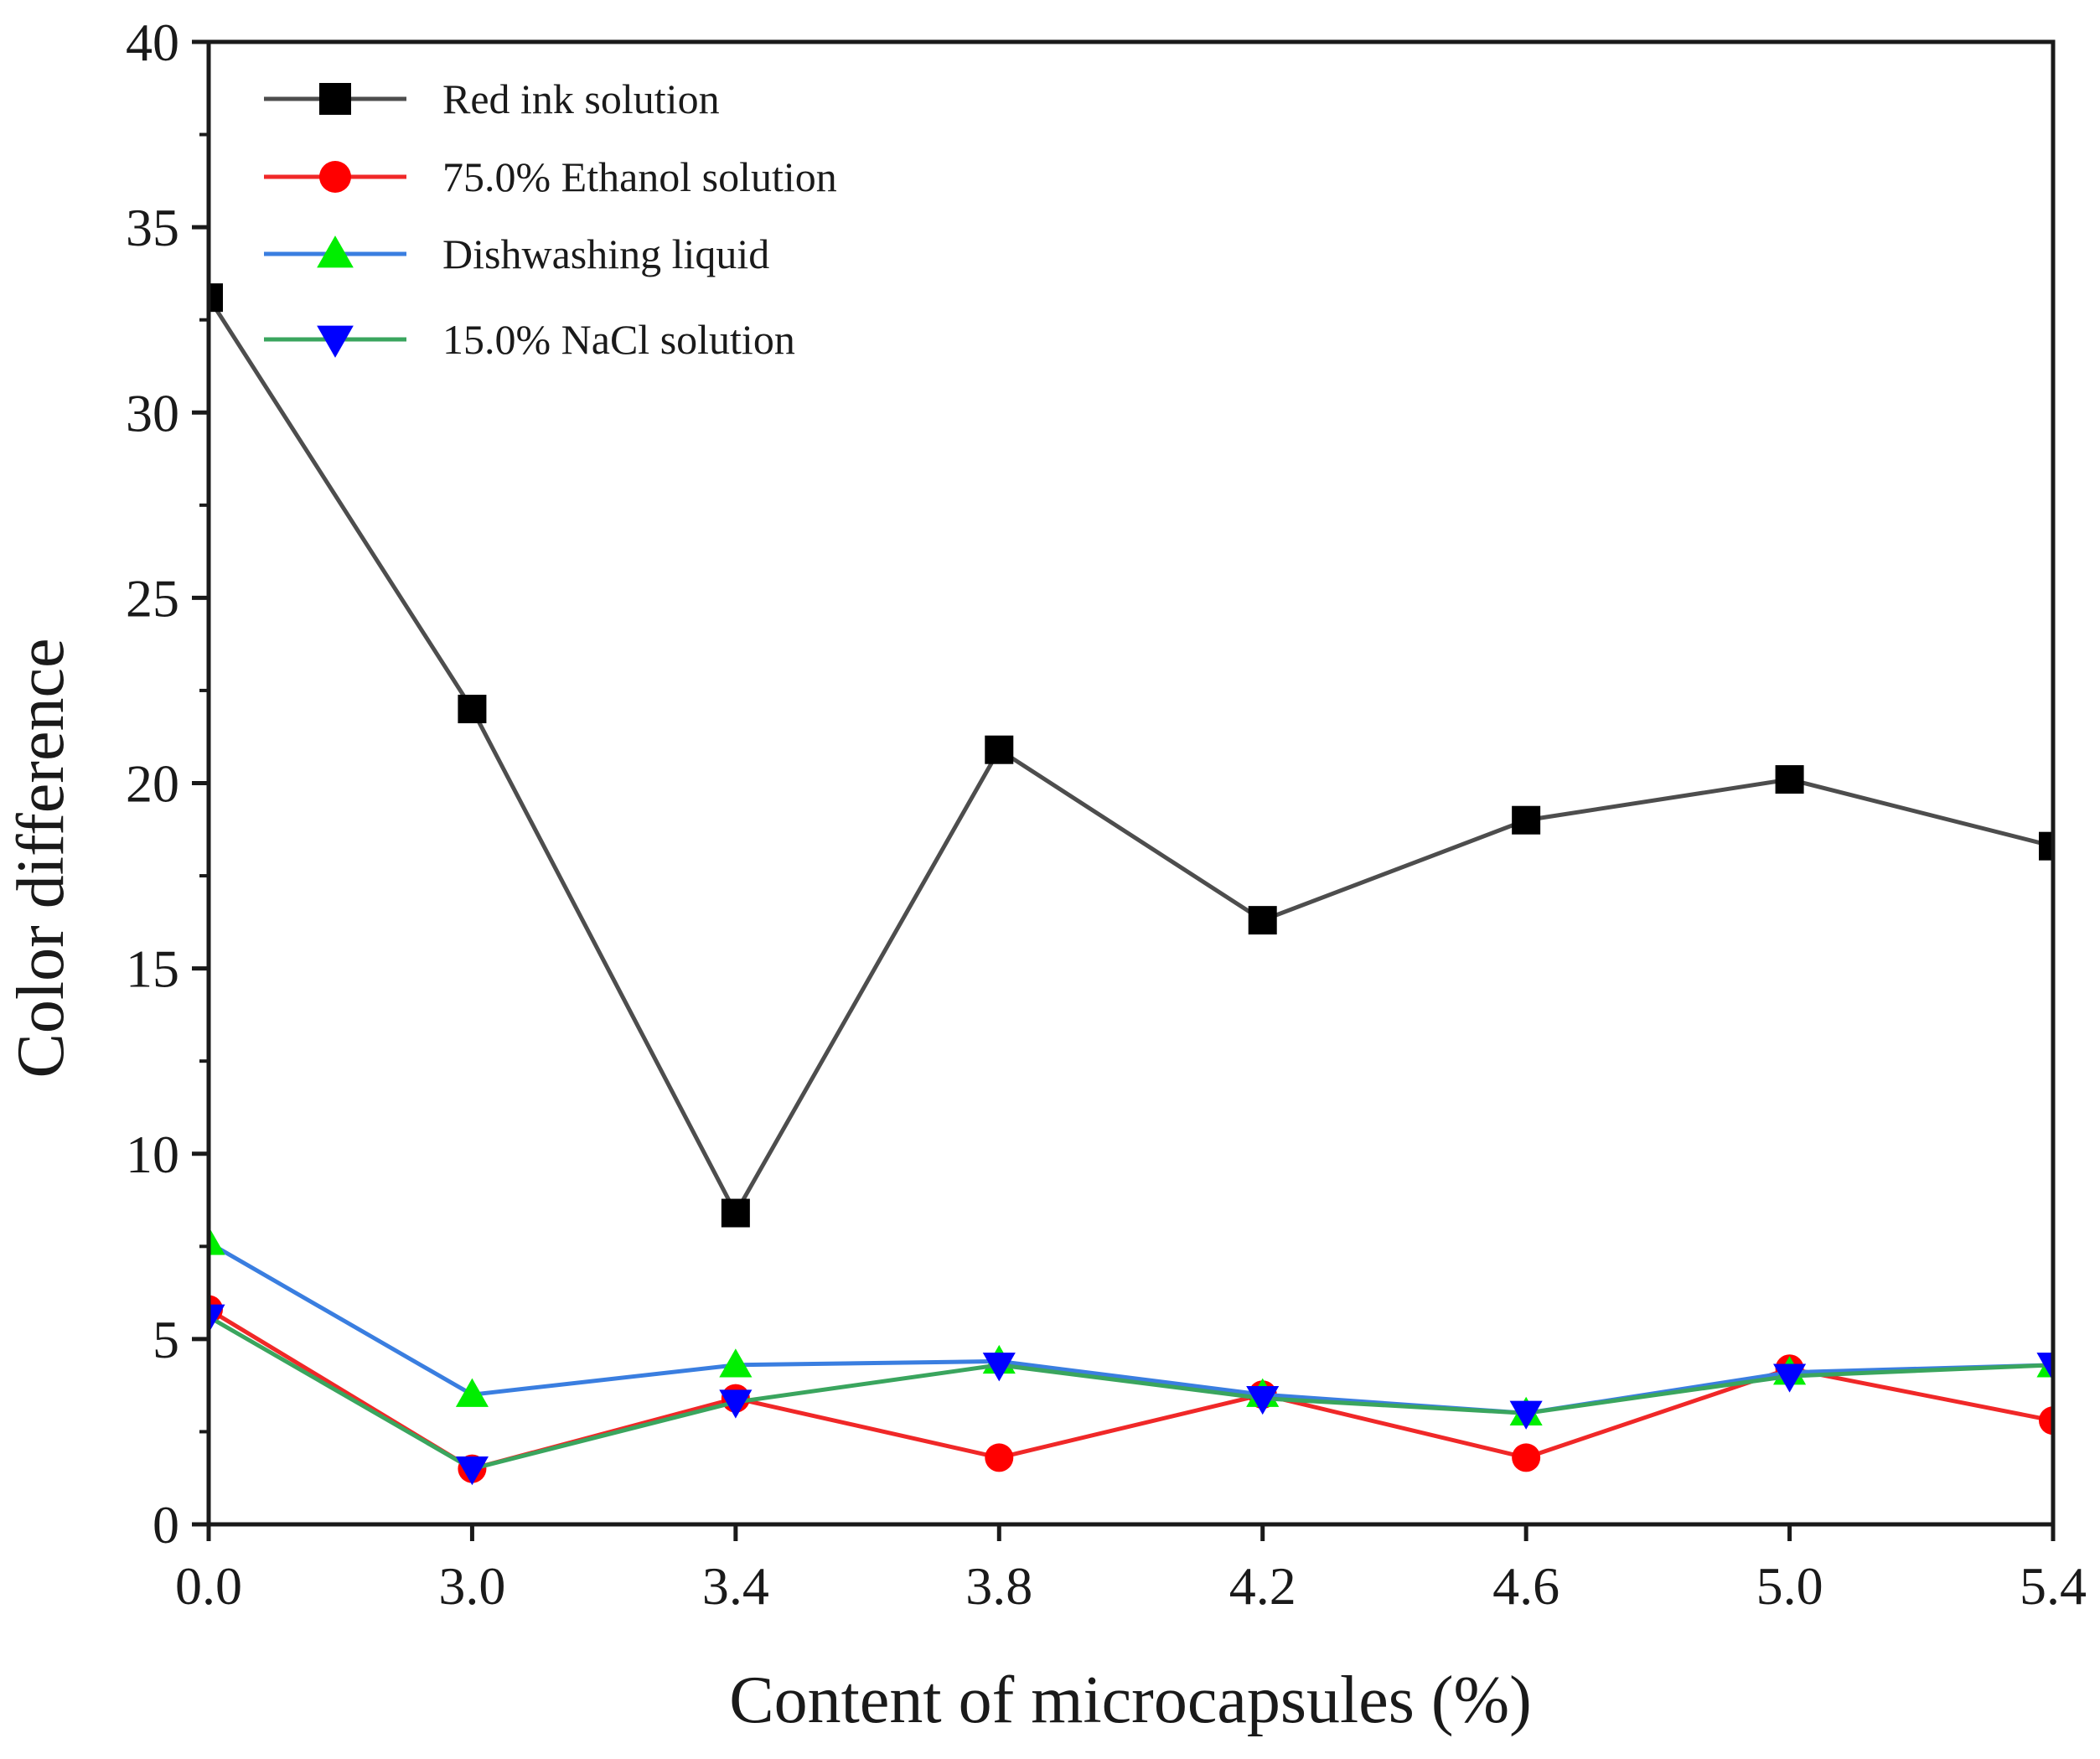 Image resolution: width=2100 pixels, height=1759 pixels. I want to click on y-tick-label: 30, so click(152, 412).